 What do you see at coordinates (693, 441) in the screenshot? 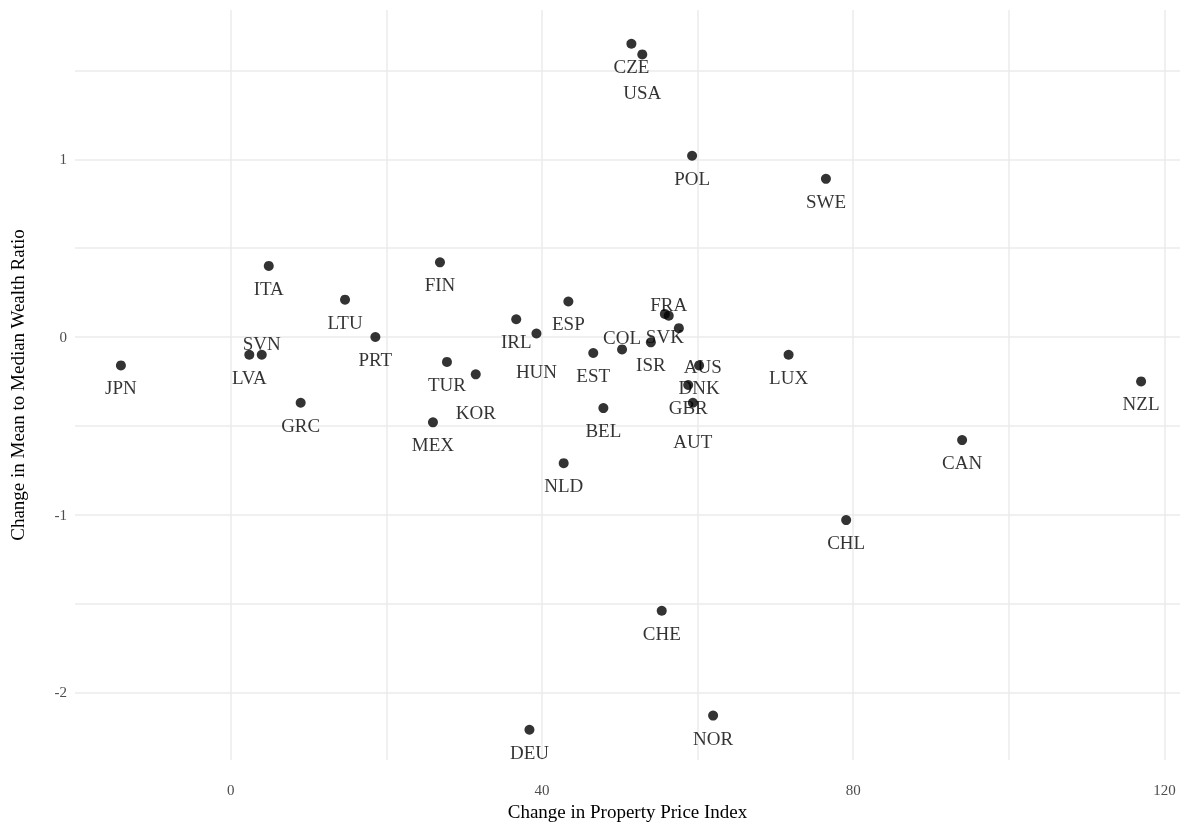
I see `data-label: AUT` at bounding box center [693, 441].